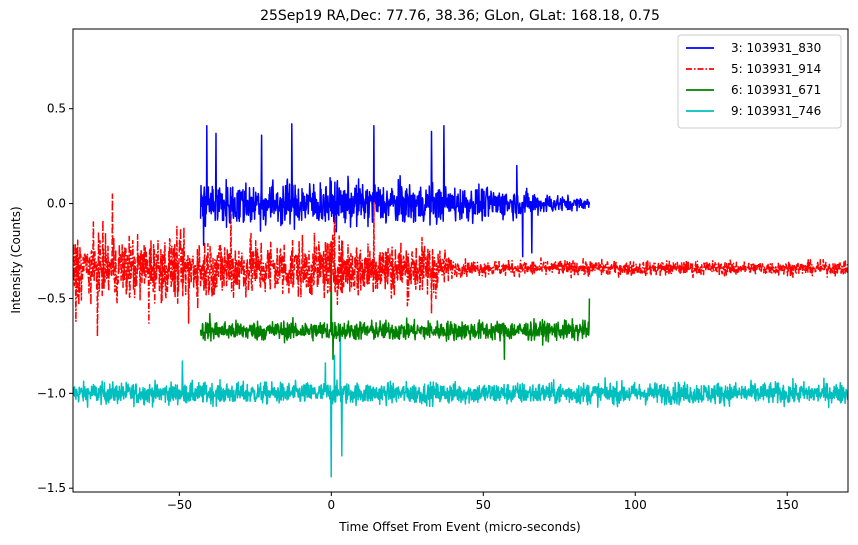  Describe the element at coordinates (483, 505) in the screenshot. I see `x-tick-label: 50` at that location.